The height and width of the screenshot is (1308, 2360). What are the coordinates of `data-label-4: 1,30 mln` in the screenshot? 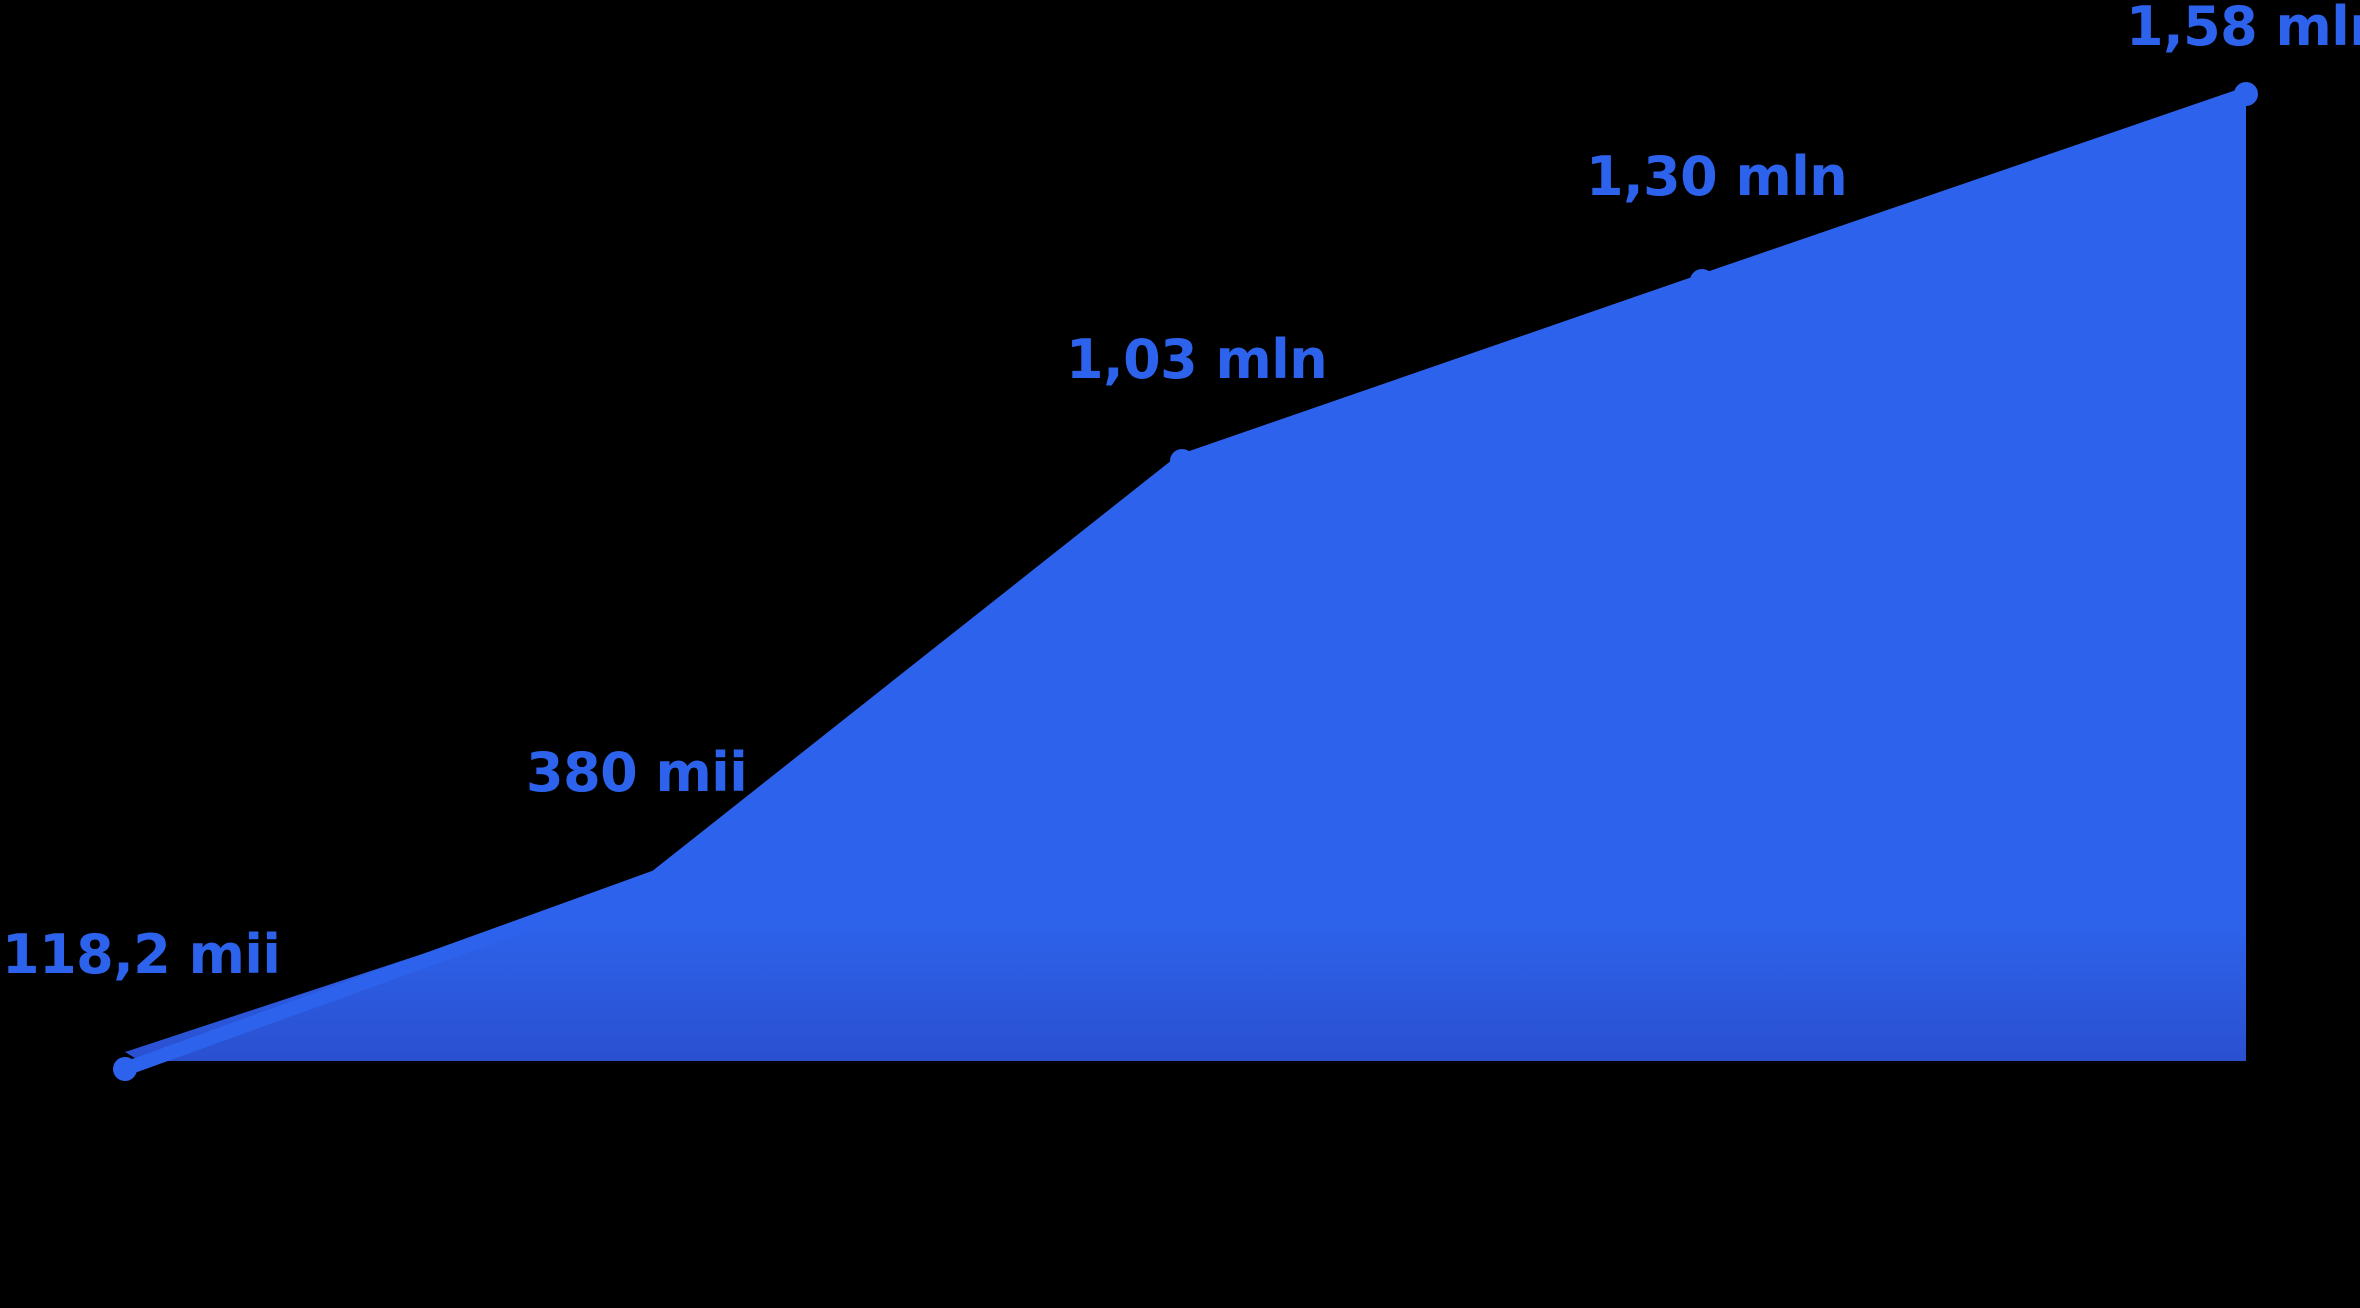 It's located at (1717, 176).